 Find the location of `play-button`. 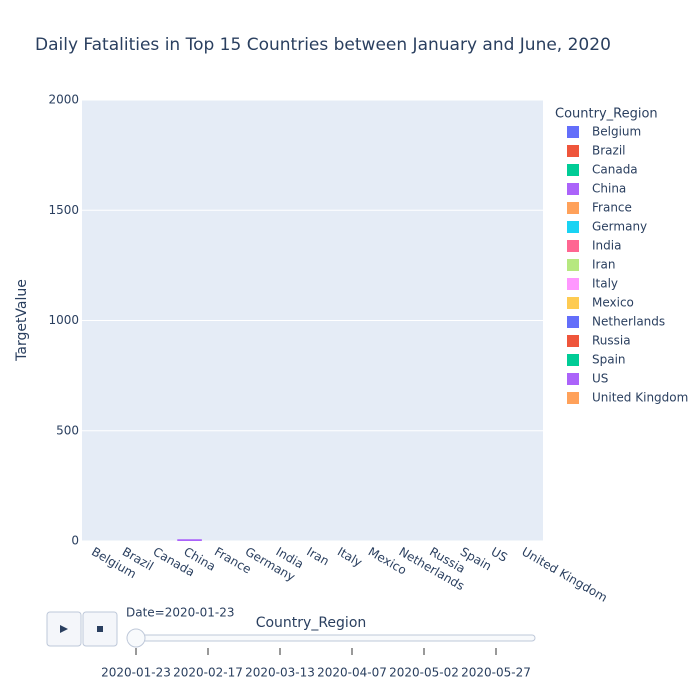

play-button is located at coordinates (64, 629).